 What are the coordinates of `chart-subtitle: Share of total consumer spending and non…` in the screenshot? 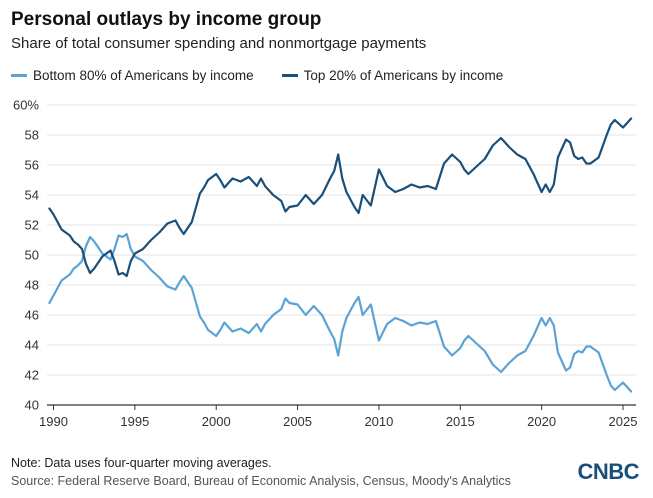 It's located at (219, 43).